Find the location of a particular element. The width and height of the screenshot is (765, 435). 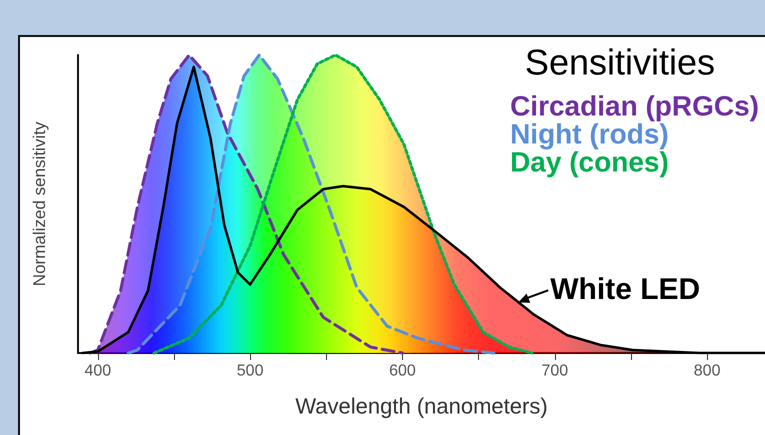

x-tick-label: 600 is located at coordinates (402, 371).